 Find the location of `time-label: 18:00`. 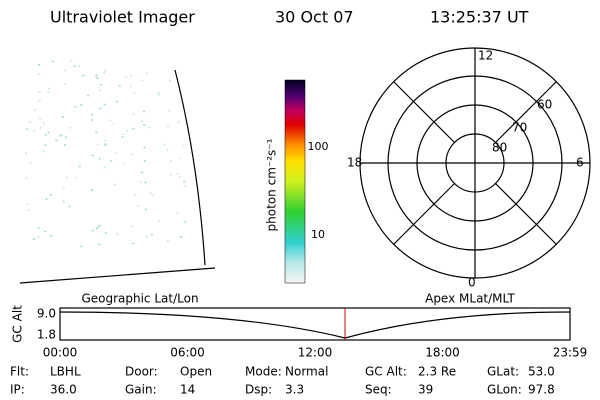

time-label: 18:00 is located at coordinates (442, 353).